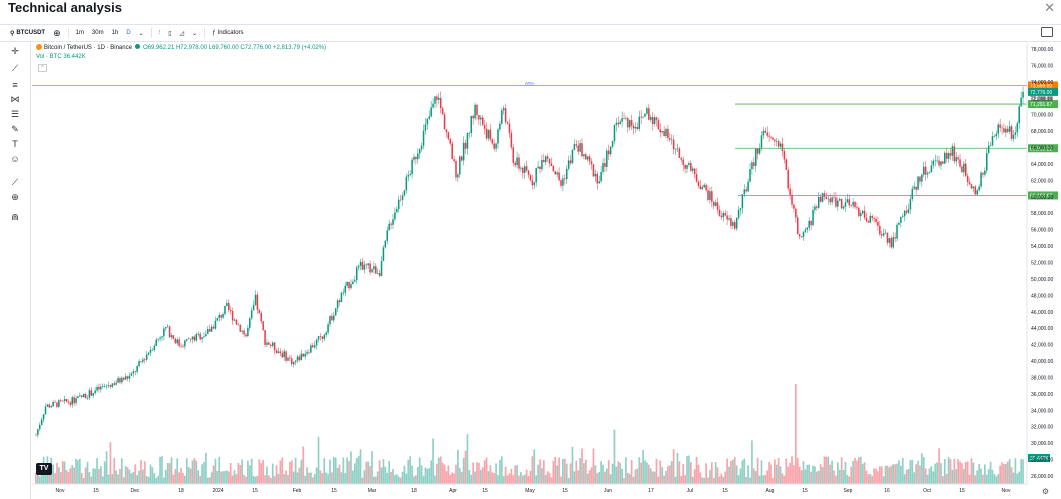 This screenshot has width=1061, height=499. Describe the element at coordinates (170, 33) in the screenshot. I see `bar-style-icon: ▯` at that location.